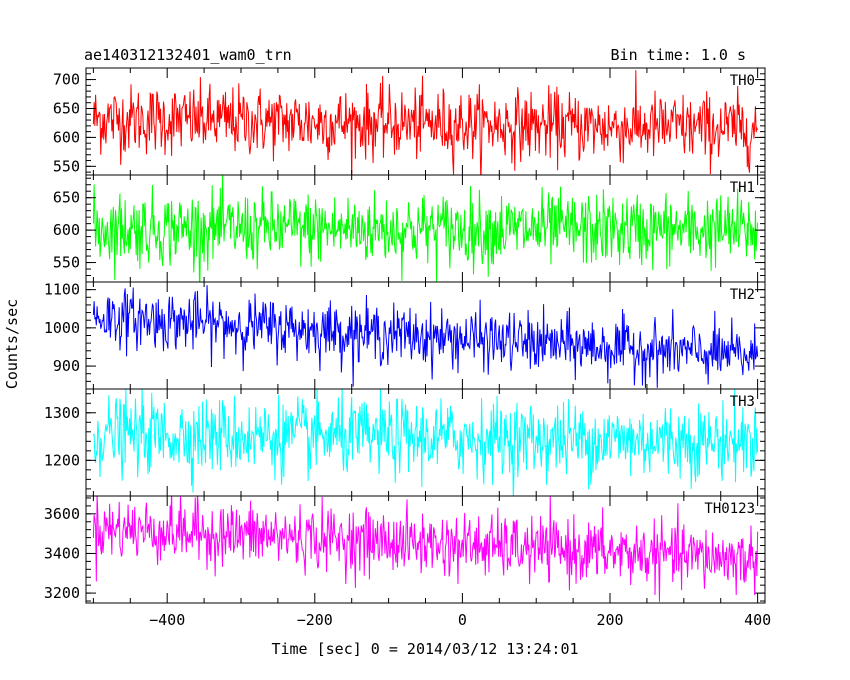  What do you see at coordinates (62, 593) in the screenshot?
I see `y-tick-label: 3200` at bounding box center [62, 593].